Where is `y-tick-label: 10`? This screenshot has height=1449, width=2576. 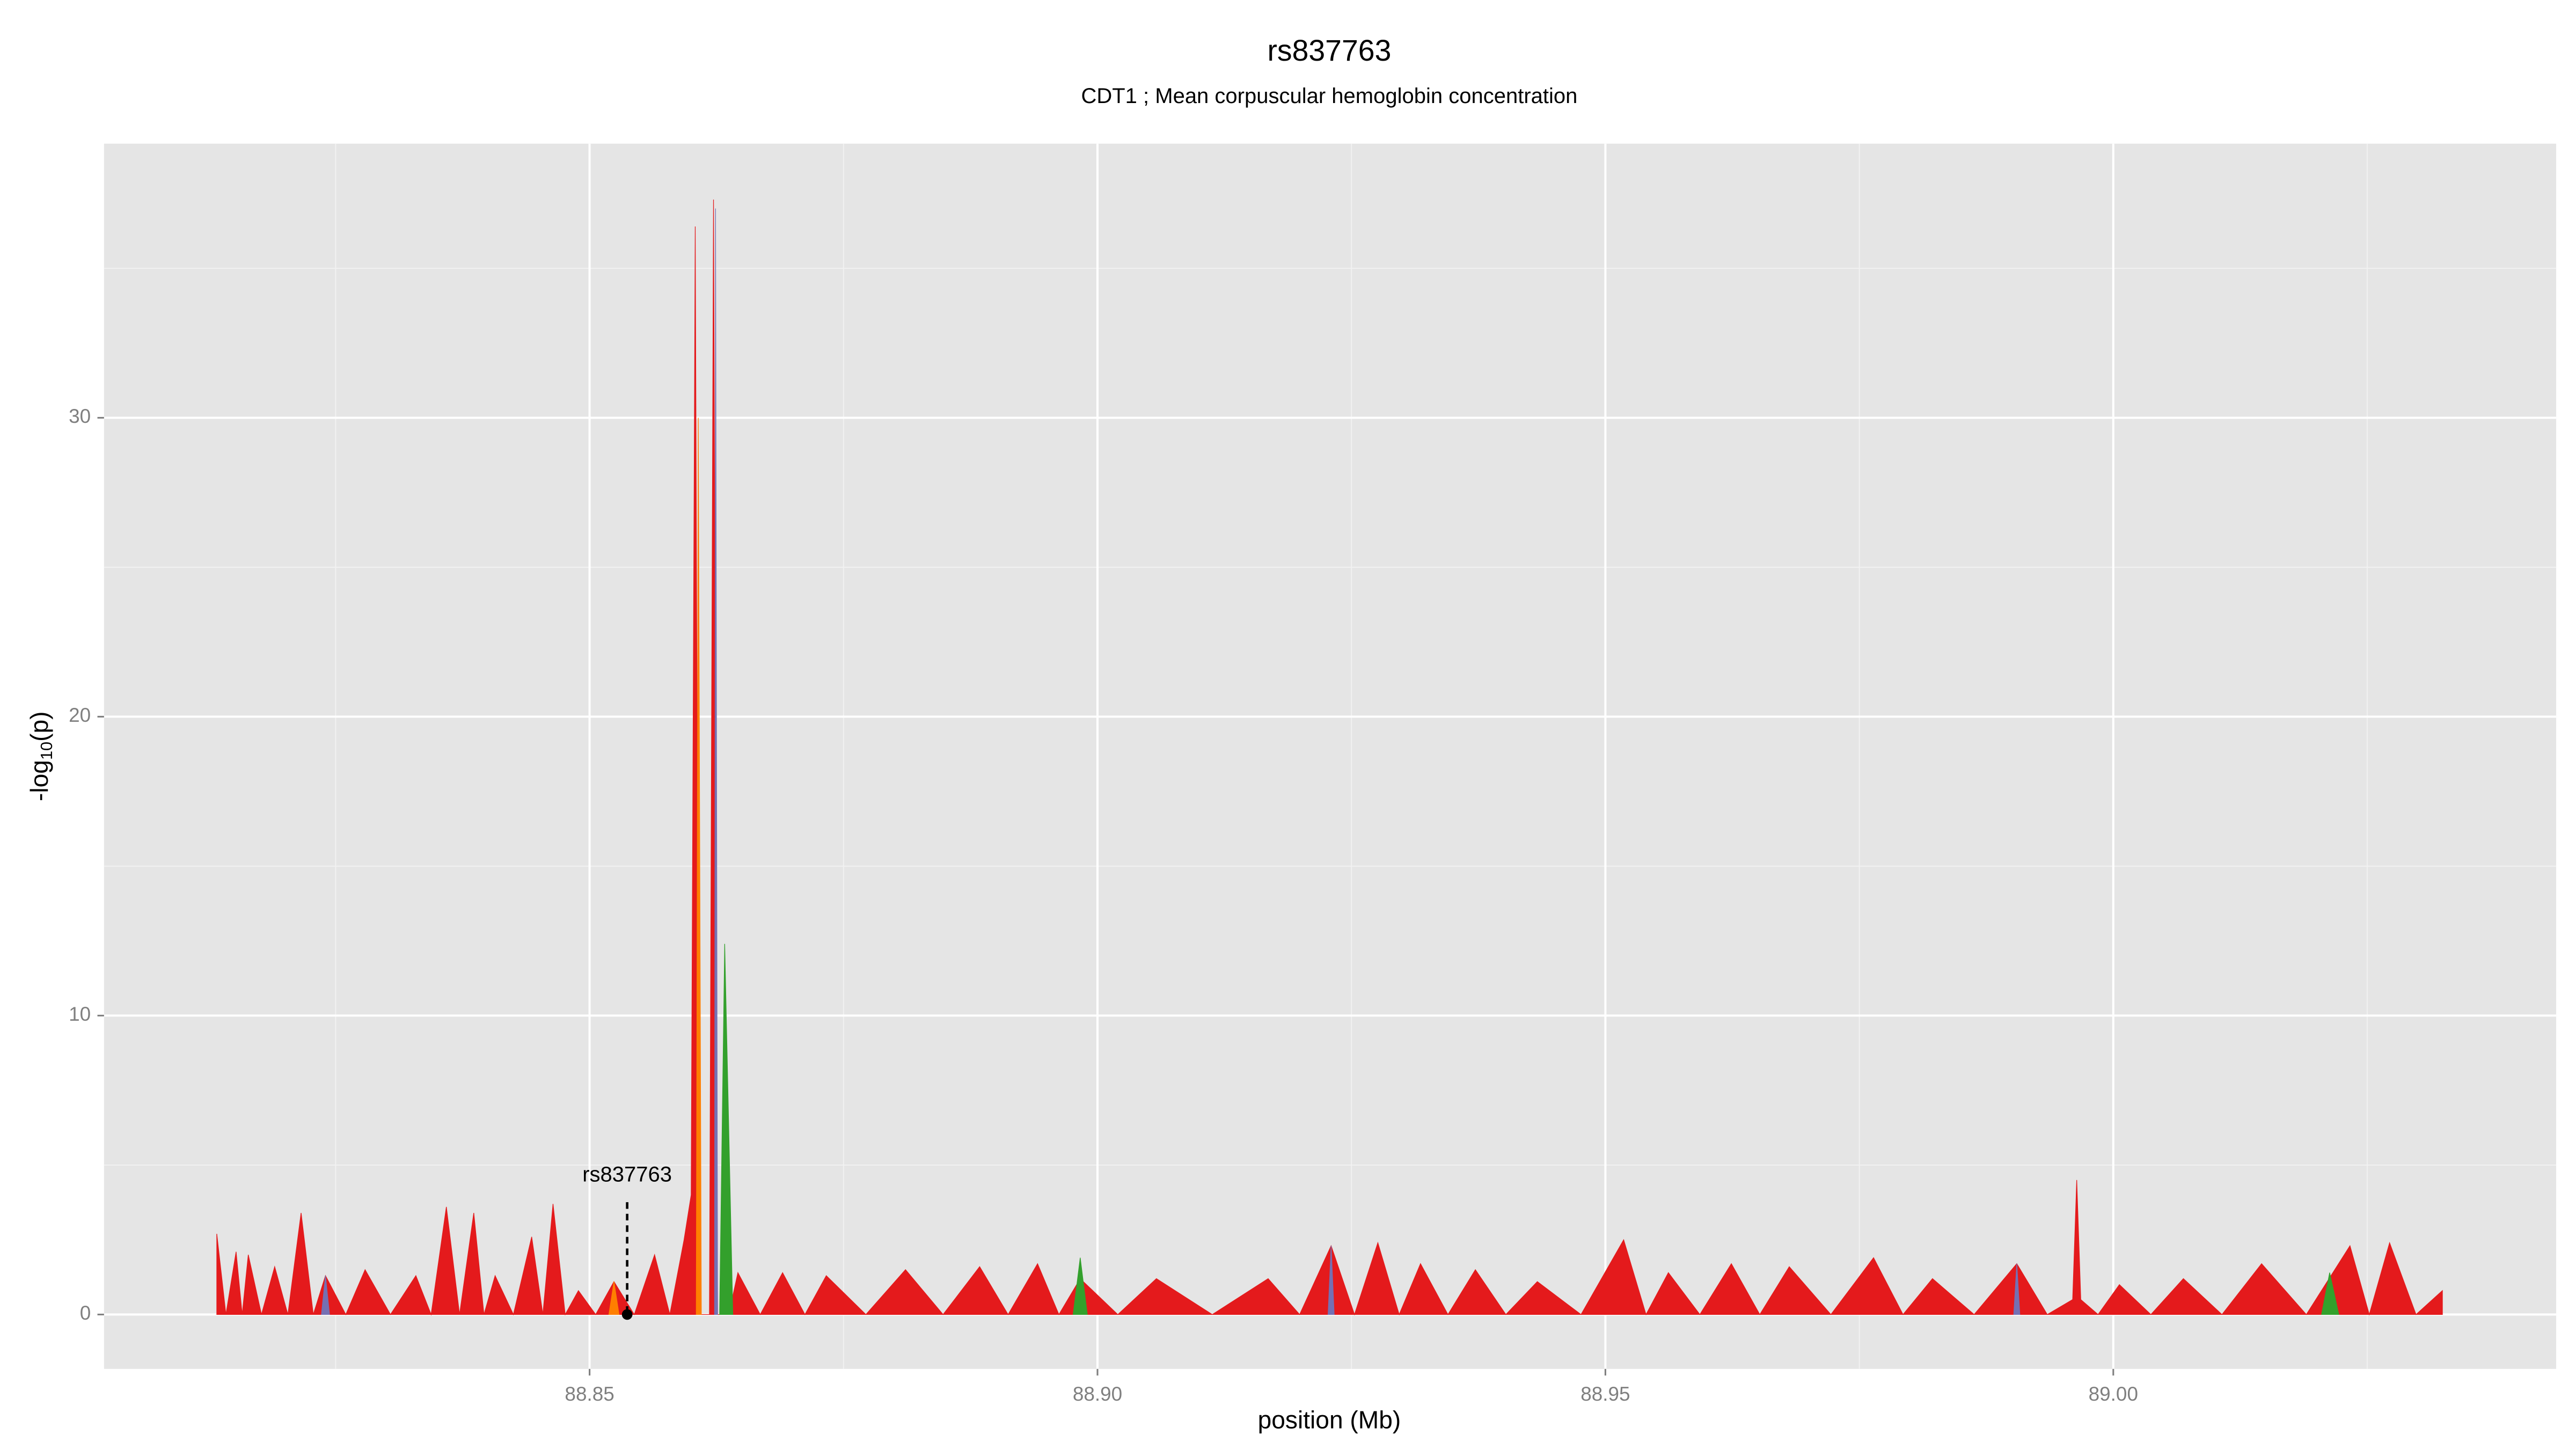
y-tick-label: 10 is located at coordinates (80, 1014).